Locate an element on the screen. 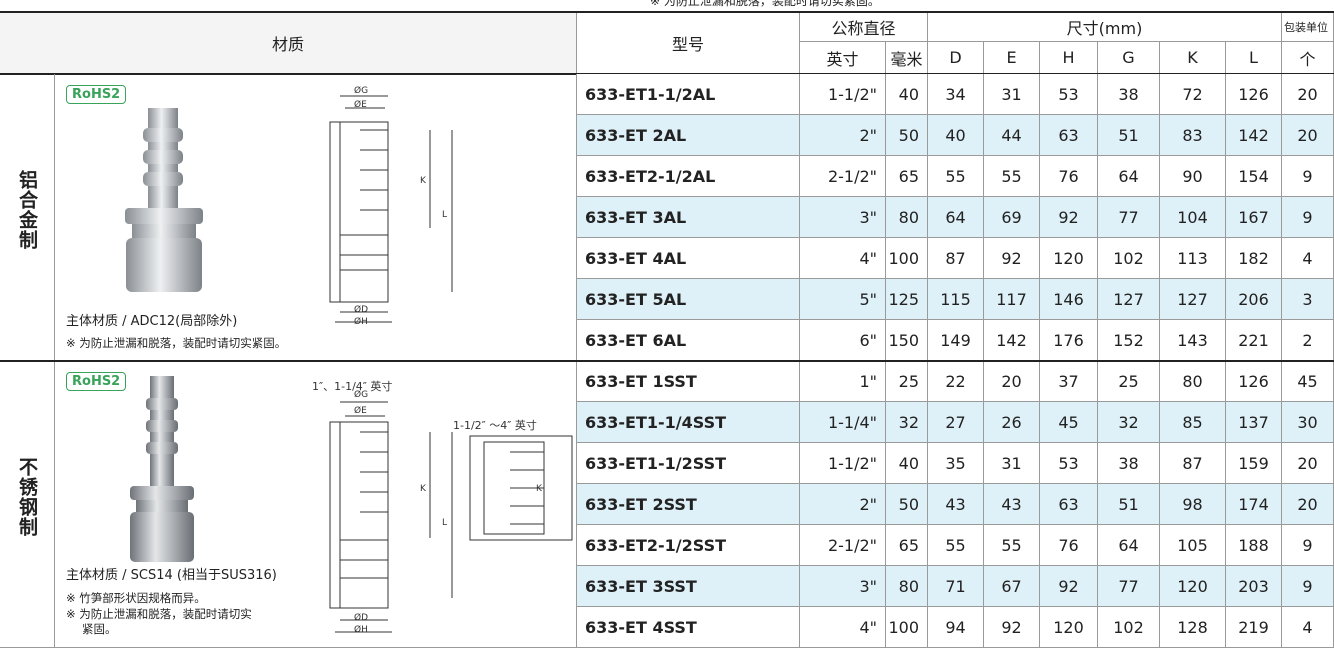  diagram-label: 1-1/2″ ～4″ 英寸 is located at coordinates (495, 425).